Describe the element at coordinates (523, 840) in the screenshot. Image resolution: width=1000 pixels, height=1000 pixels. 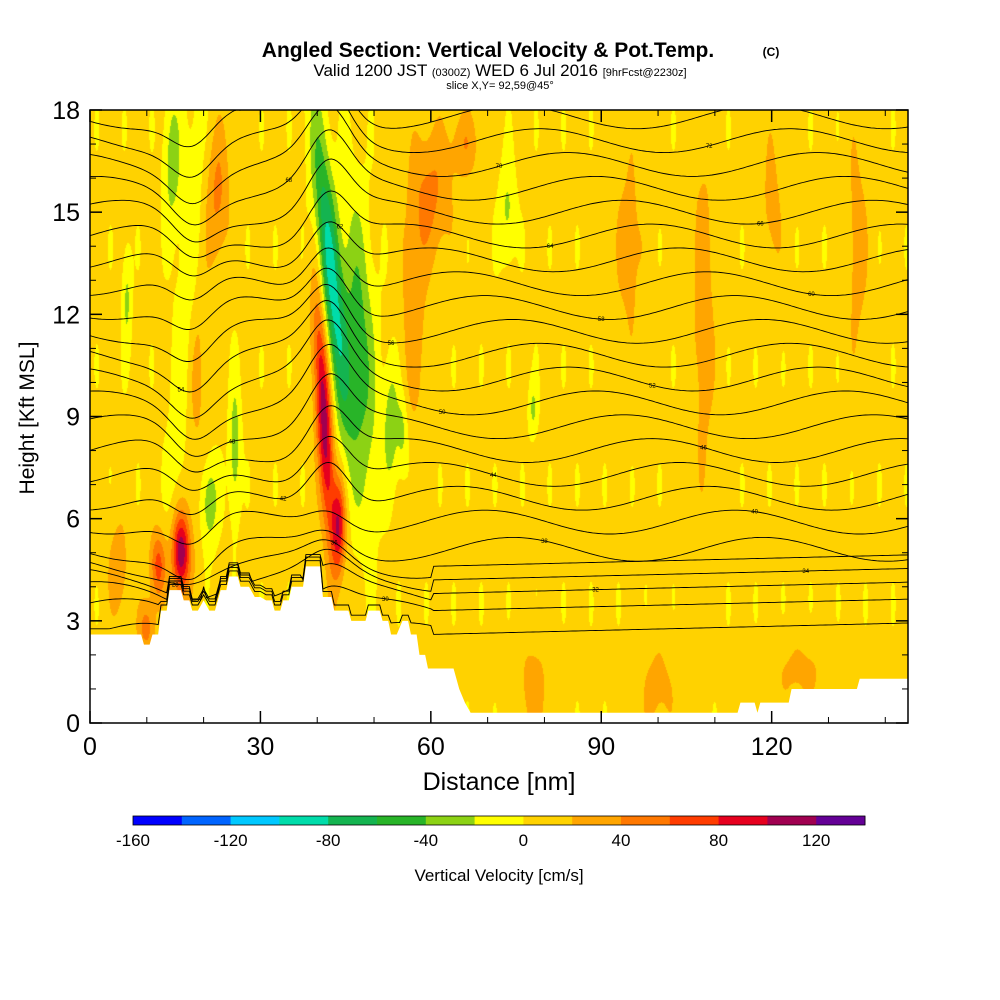
I see `colorbar-tick-label: 0` at that location.